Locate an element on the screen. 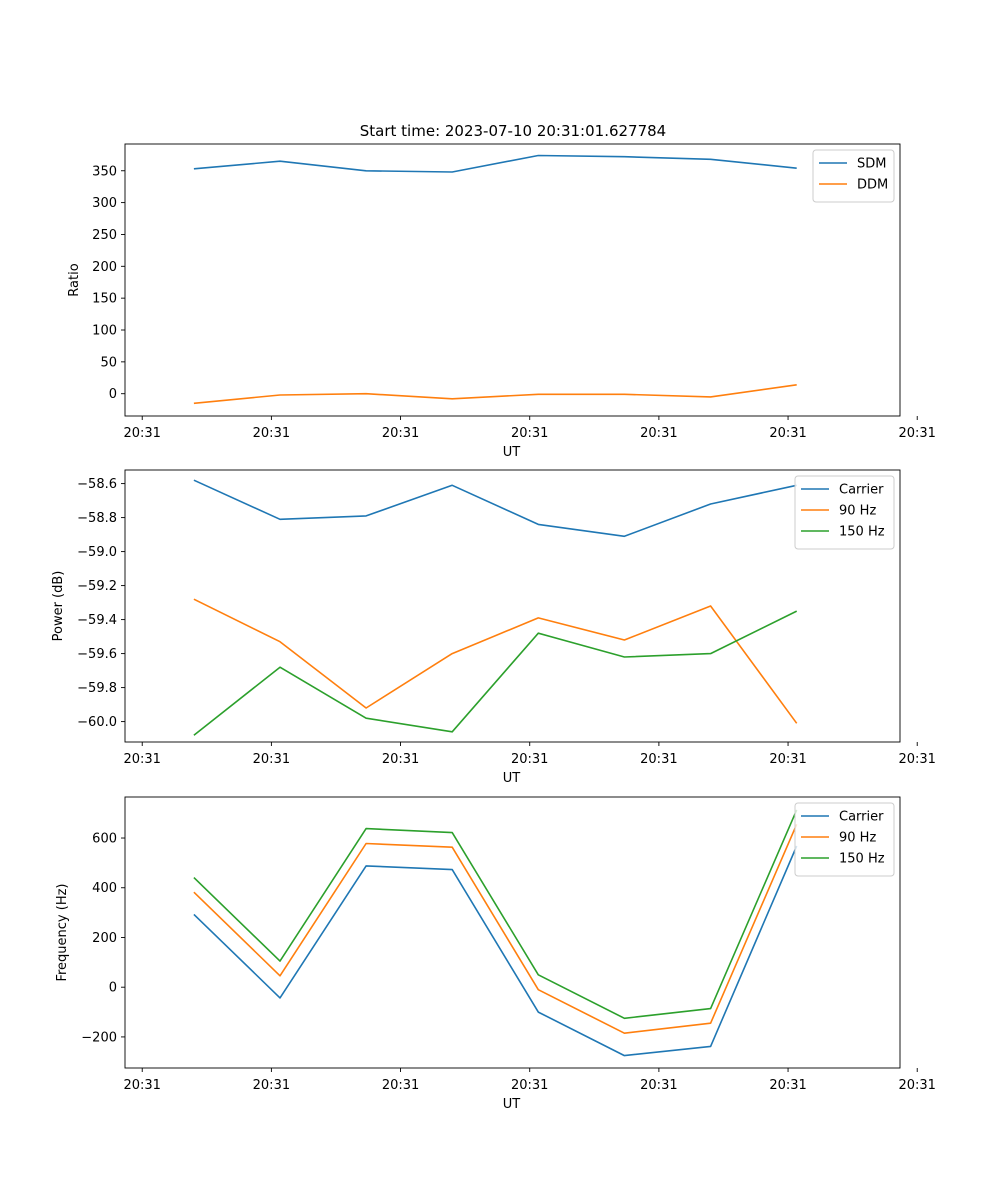 Image resolution: width=1000 pixels, height=1200 pixels. y-tick-label: −58.6 is located at coordinates (97, 484).